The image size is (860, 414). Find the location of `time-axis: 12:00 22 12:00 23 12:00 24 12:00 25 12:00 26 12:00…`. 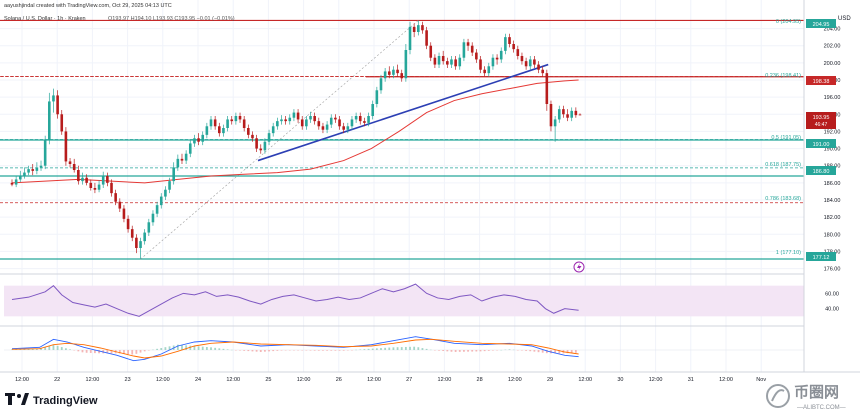

time-axis: 12:00 22 12:00 23 12:00 24 12:00 25 12:00 26 12:00… is located at coordinates (390, 380).